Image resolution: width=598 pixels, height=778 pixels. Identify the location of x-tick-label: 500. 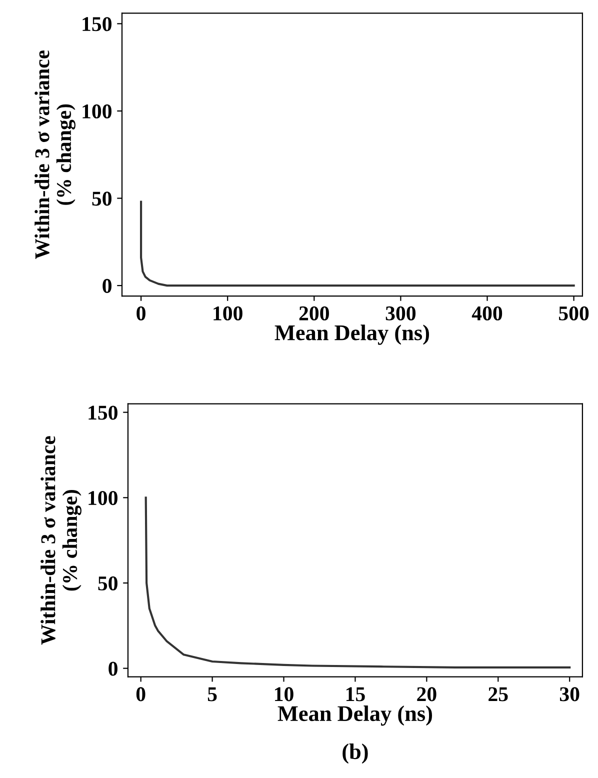
(574, 313).